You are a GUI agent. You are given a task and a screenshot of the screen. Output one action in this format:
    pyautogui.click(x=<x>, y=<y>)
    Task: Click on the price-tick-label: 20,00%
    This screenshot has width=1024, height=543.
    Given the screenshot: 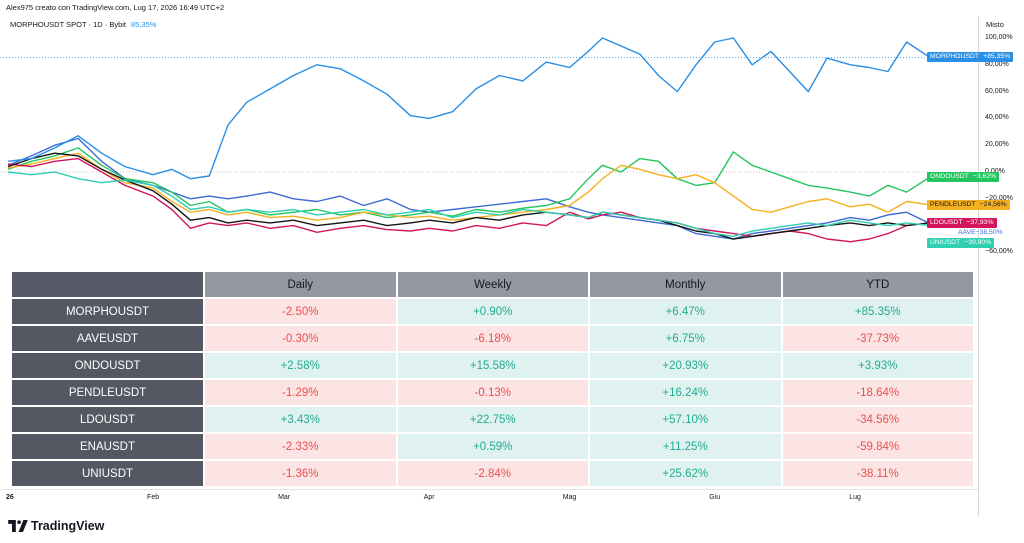 What is the action you would take?
    pyautogui.click(x=997, y=145)
    